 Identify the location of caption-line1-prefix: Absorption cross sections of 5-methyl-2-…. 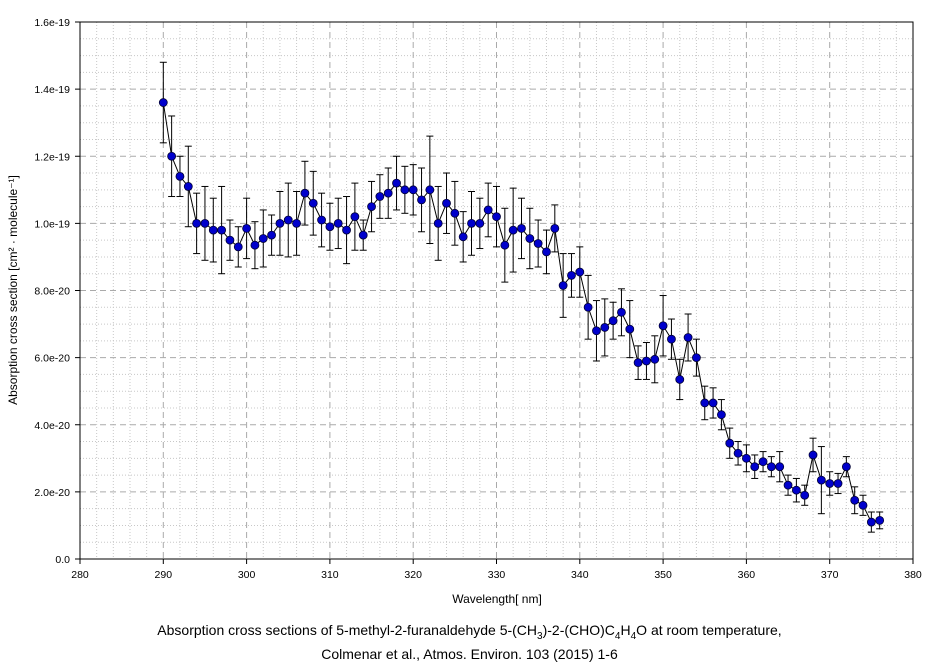
(347, 630).